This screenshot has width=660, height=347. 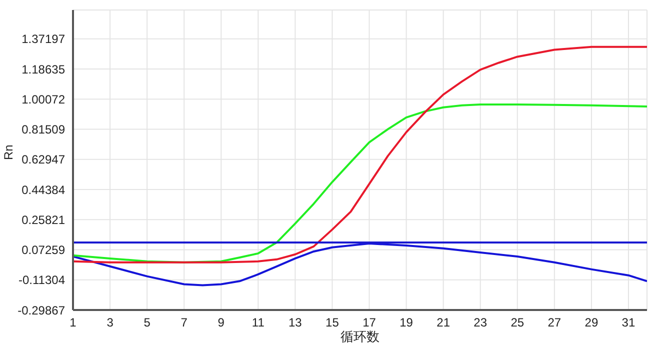 I want to click on x-tick-label: 13, so click(x=295, y=323).